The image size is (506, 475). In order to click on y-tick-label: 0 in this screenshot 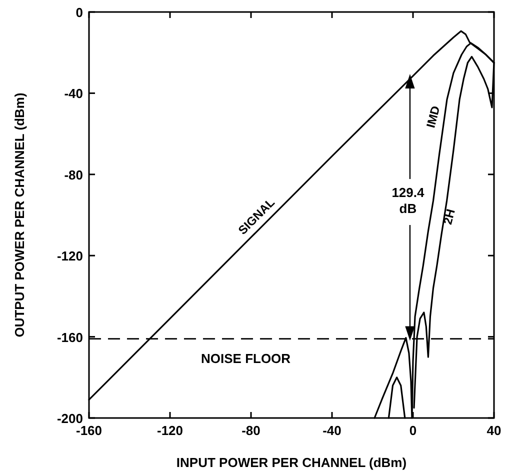, I will do `click(79, 12)`.